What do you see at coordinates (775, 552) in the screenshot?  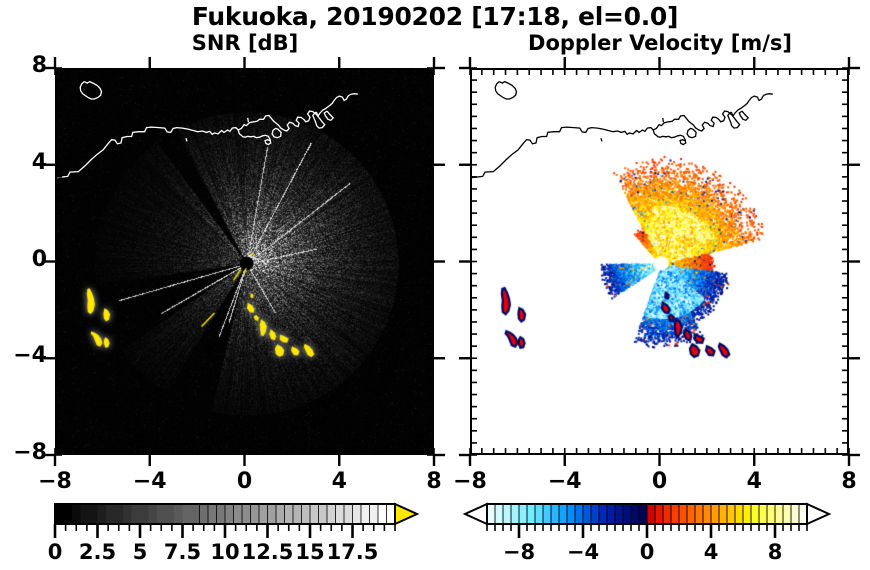 I see `velocity-colorbar-tick-label: 8` at bounding box center [775, 552].